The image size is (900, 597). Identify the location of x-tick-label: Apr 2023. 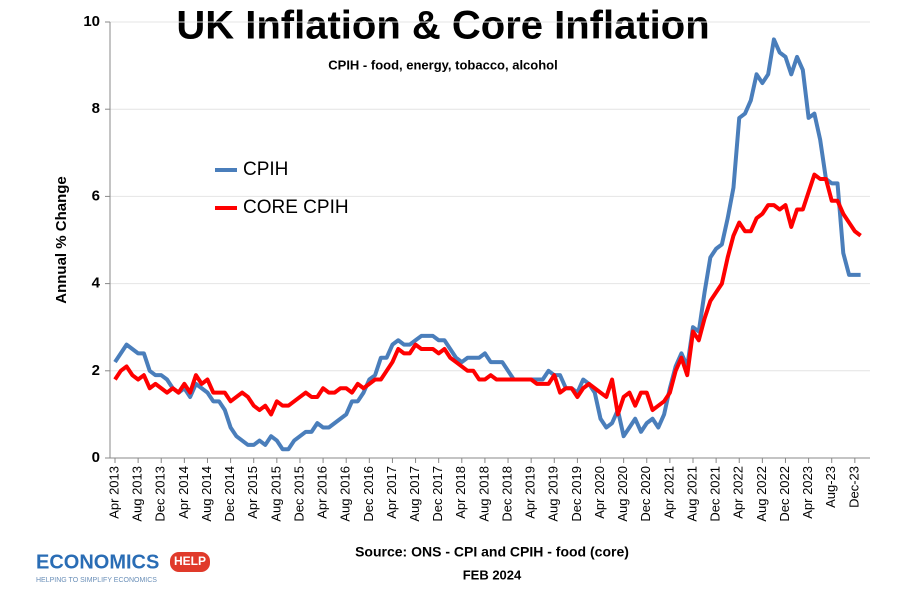
(807, 492).